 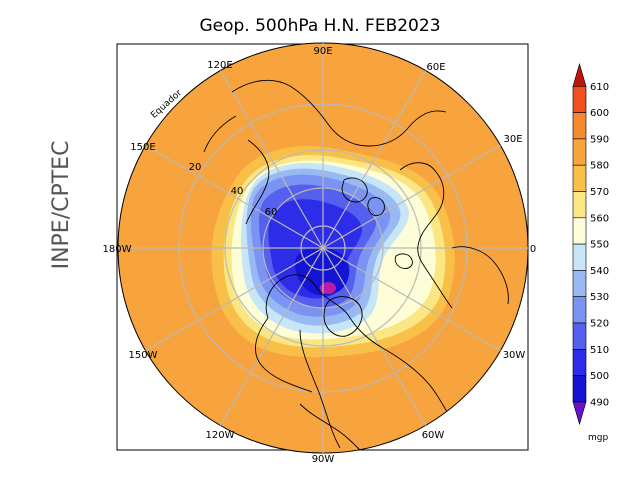 What do you see at coordinates (599, 376) in the screenshot?
I see `colorbar-level-label: 500` at bounding box center [599, 376].